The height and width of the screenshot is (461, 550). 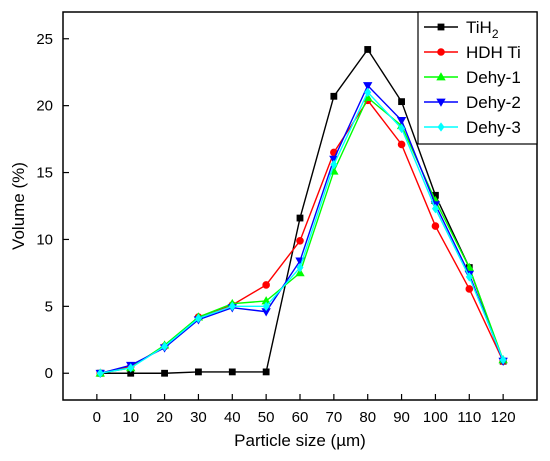 I want to click on legend-label: TiH2, so click(x=482, y=29).